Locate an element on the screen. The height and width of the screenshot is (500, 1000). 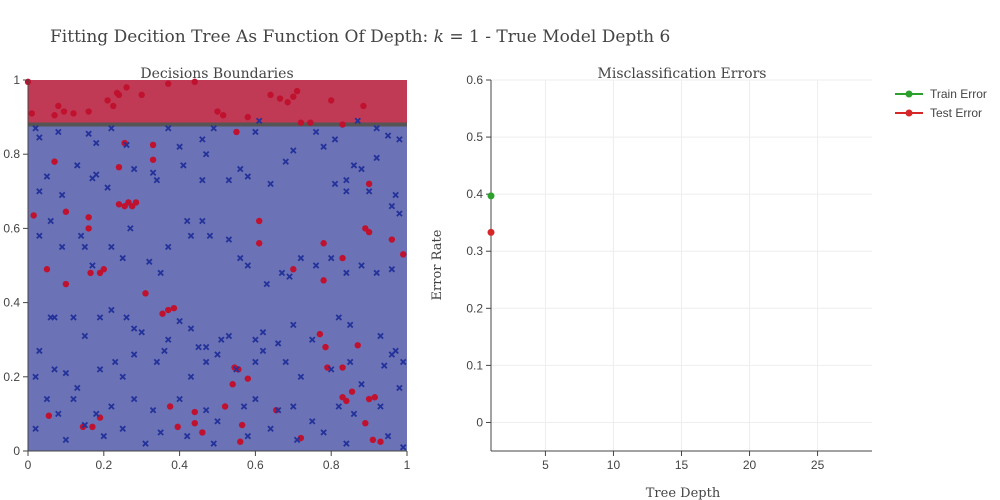
y-tick-label: 0 is located at coordinates (16, 451).